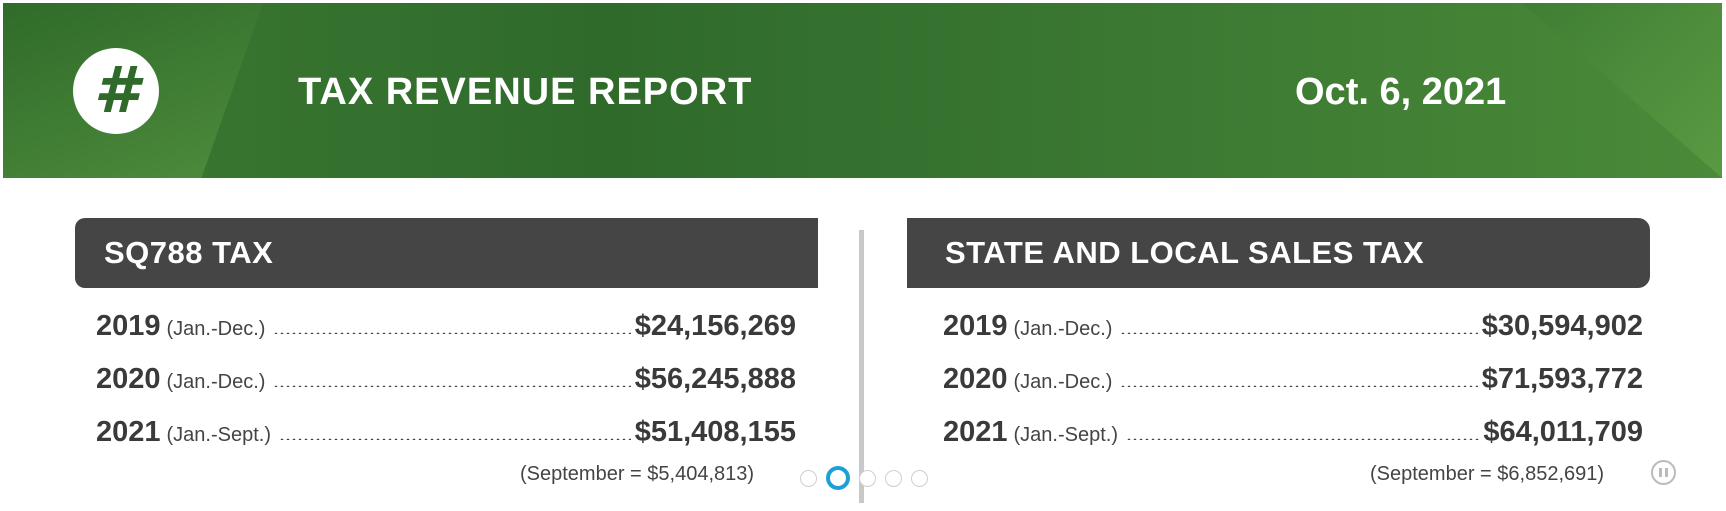 The image size is (1726, 511). I want to click on row-amount: $30,594,902, so click(1562, 326).